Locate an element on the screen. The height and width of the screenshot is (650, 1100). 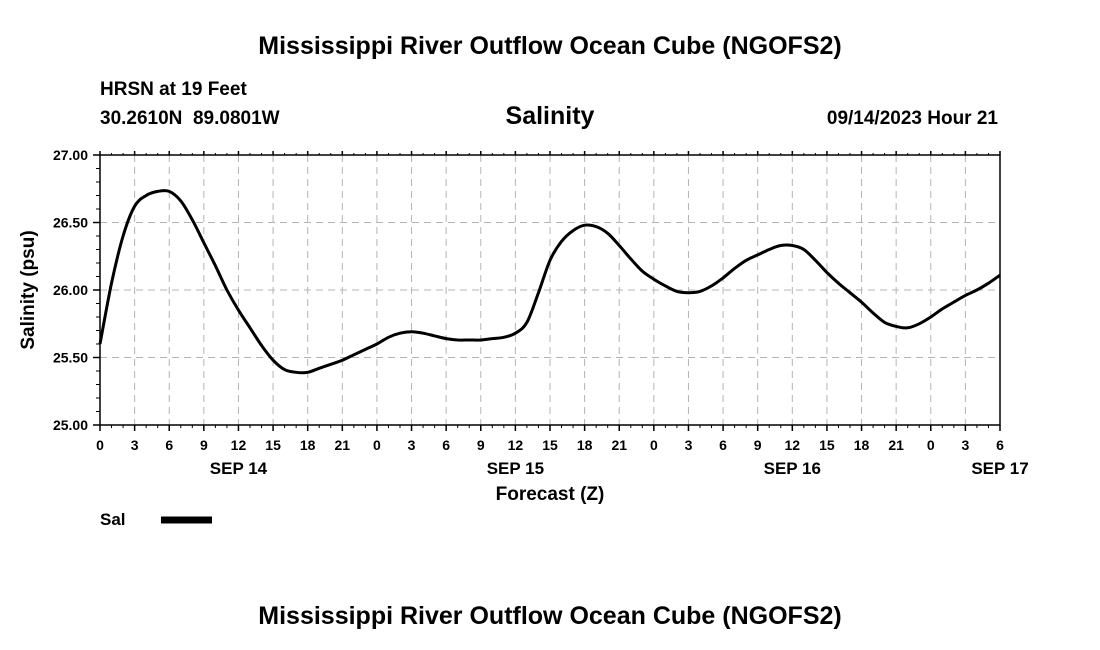
y-tick-label: 25.50 is located at coordinates (70, 358).